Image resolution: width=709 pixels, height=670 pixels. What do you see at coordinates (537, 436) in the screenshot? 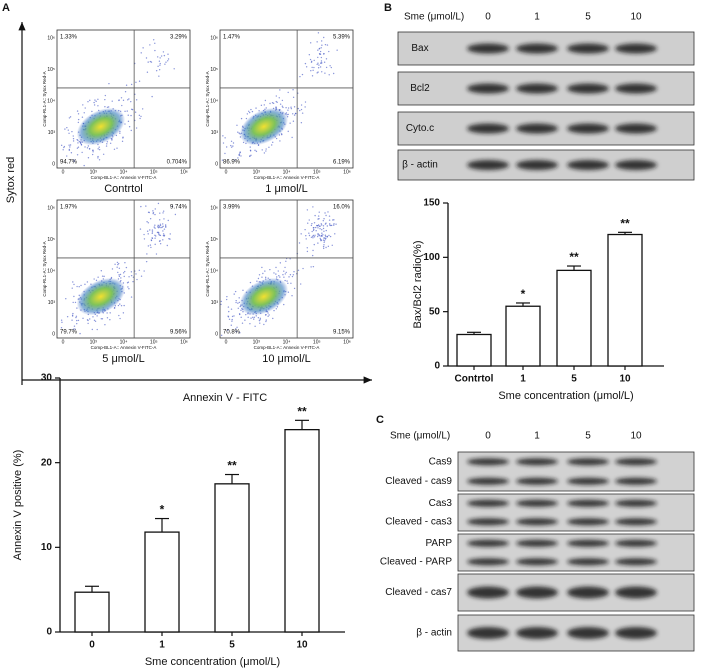
I see `lane-label: 1` at bounding box center [537, 436].